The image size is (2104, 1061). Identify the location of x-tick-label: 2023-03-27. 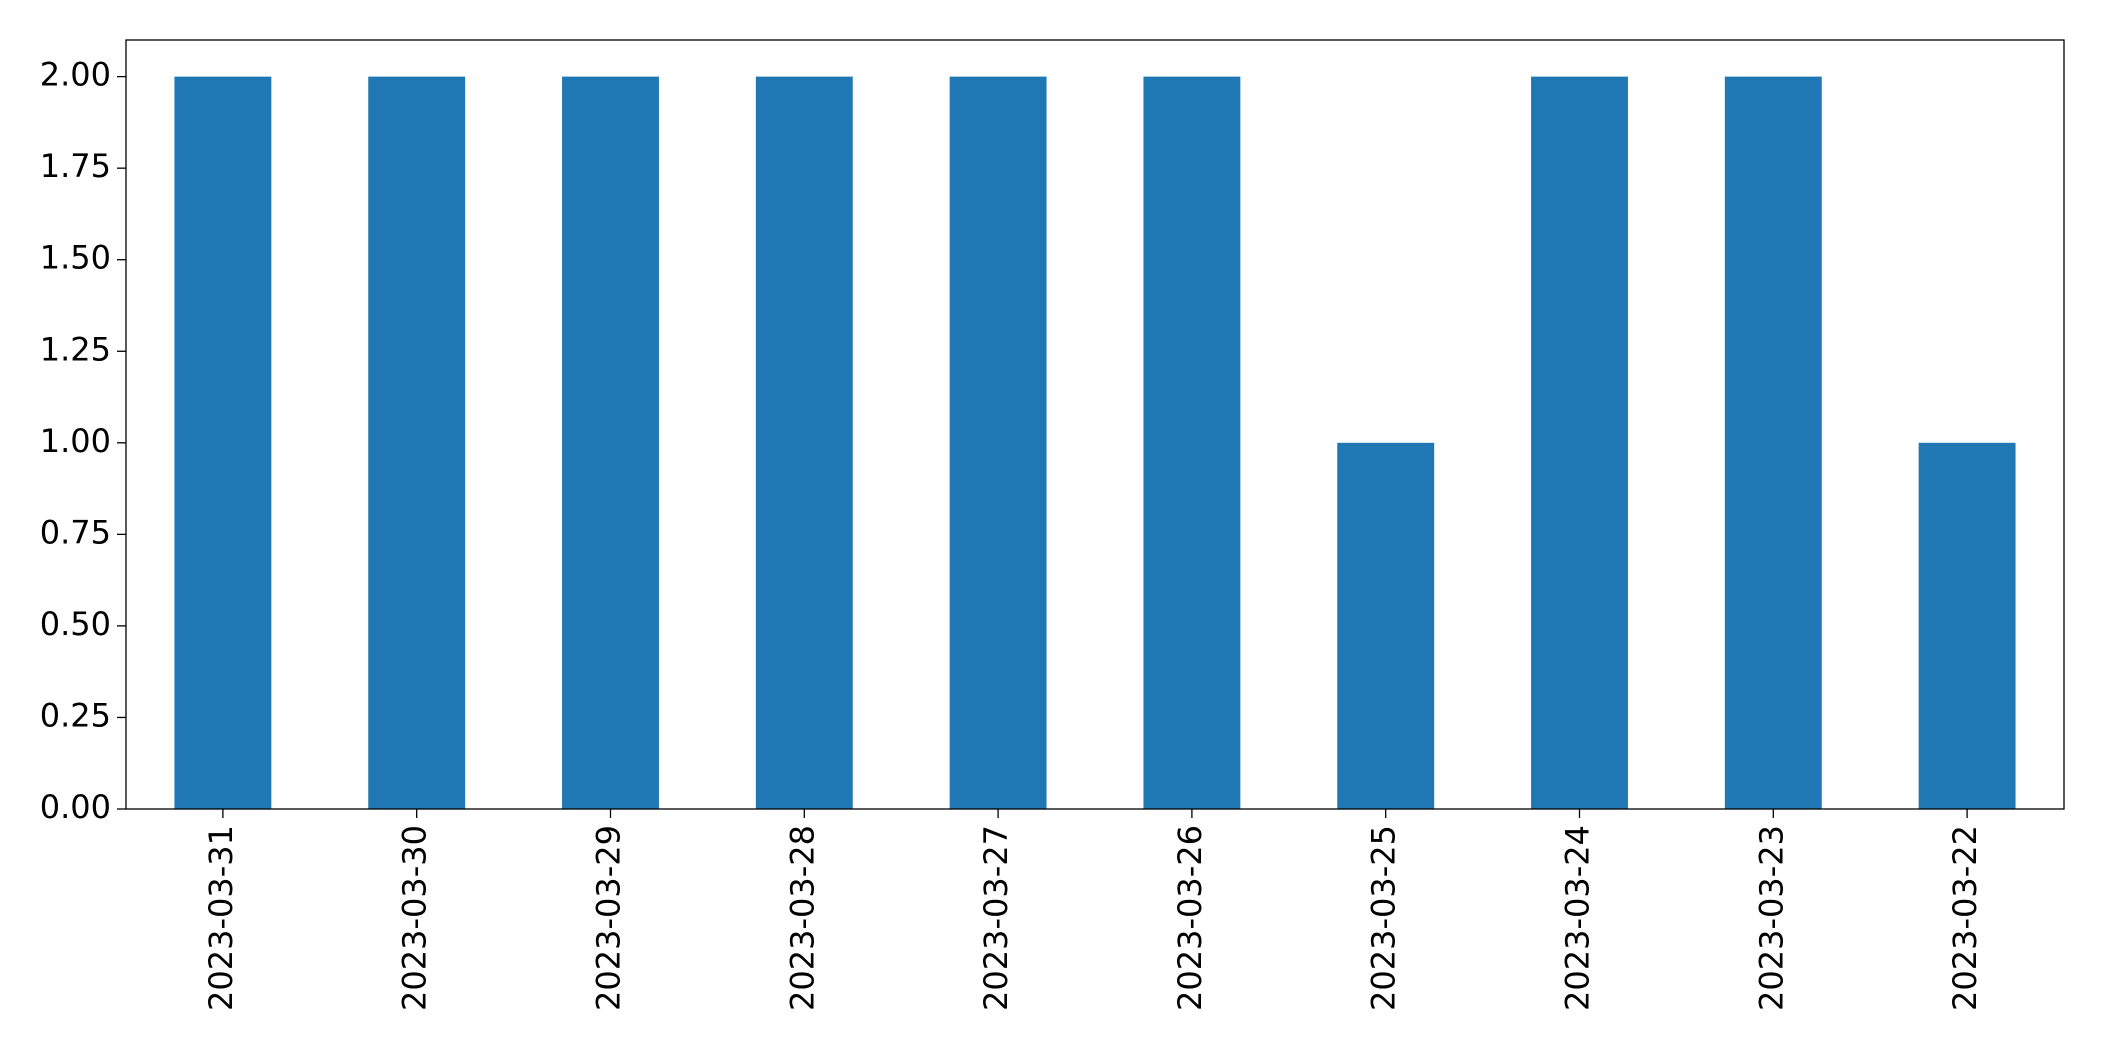
(996, 918).